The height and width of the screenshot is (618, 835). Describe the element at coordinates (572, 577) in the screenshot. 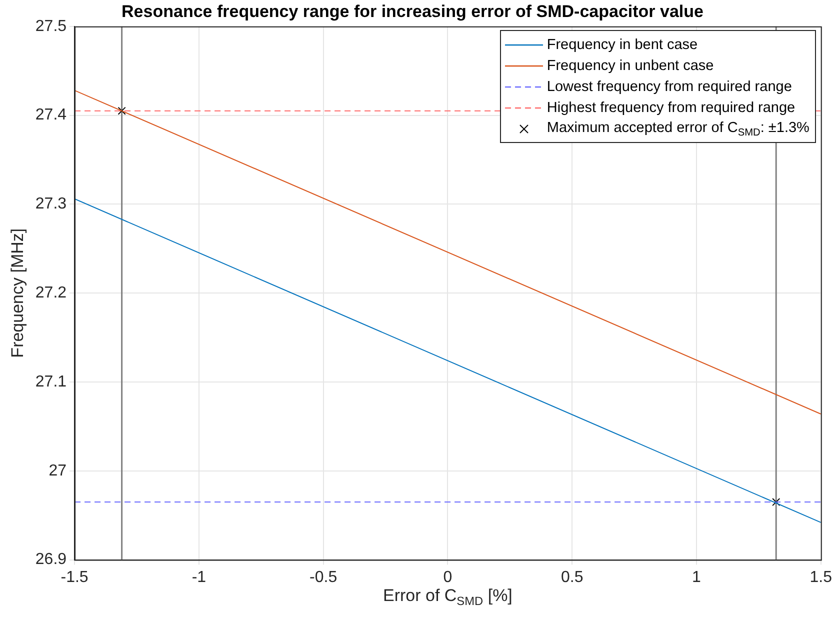

I see `x-tick-label: 0.5` at that location.